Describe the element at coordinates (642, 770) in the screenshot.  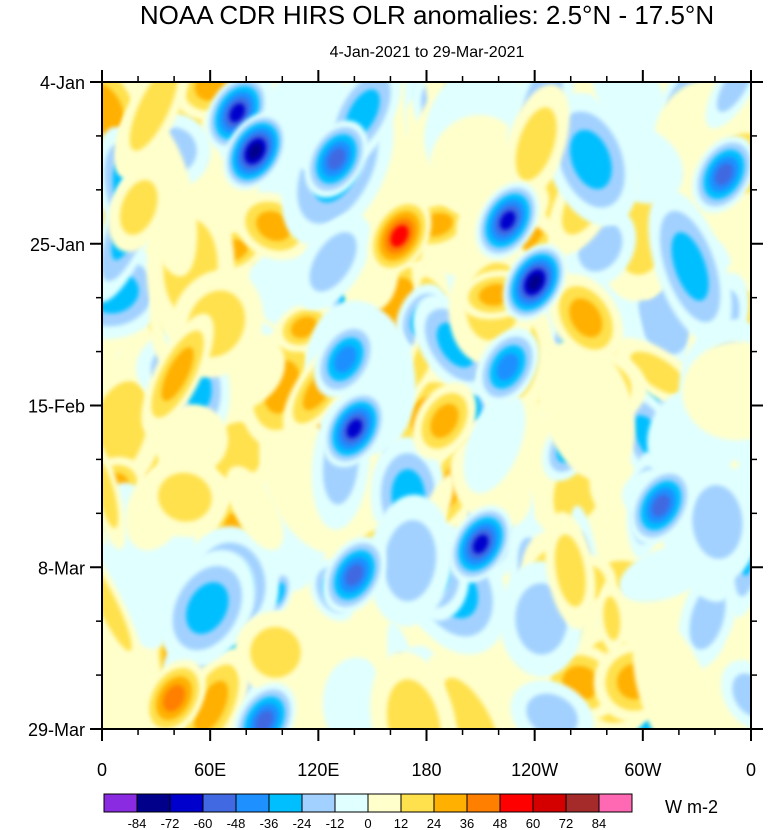
I see `x-tick-label: 60W` at that location.